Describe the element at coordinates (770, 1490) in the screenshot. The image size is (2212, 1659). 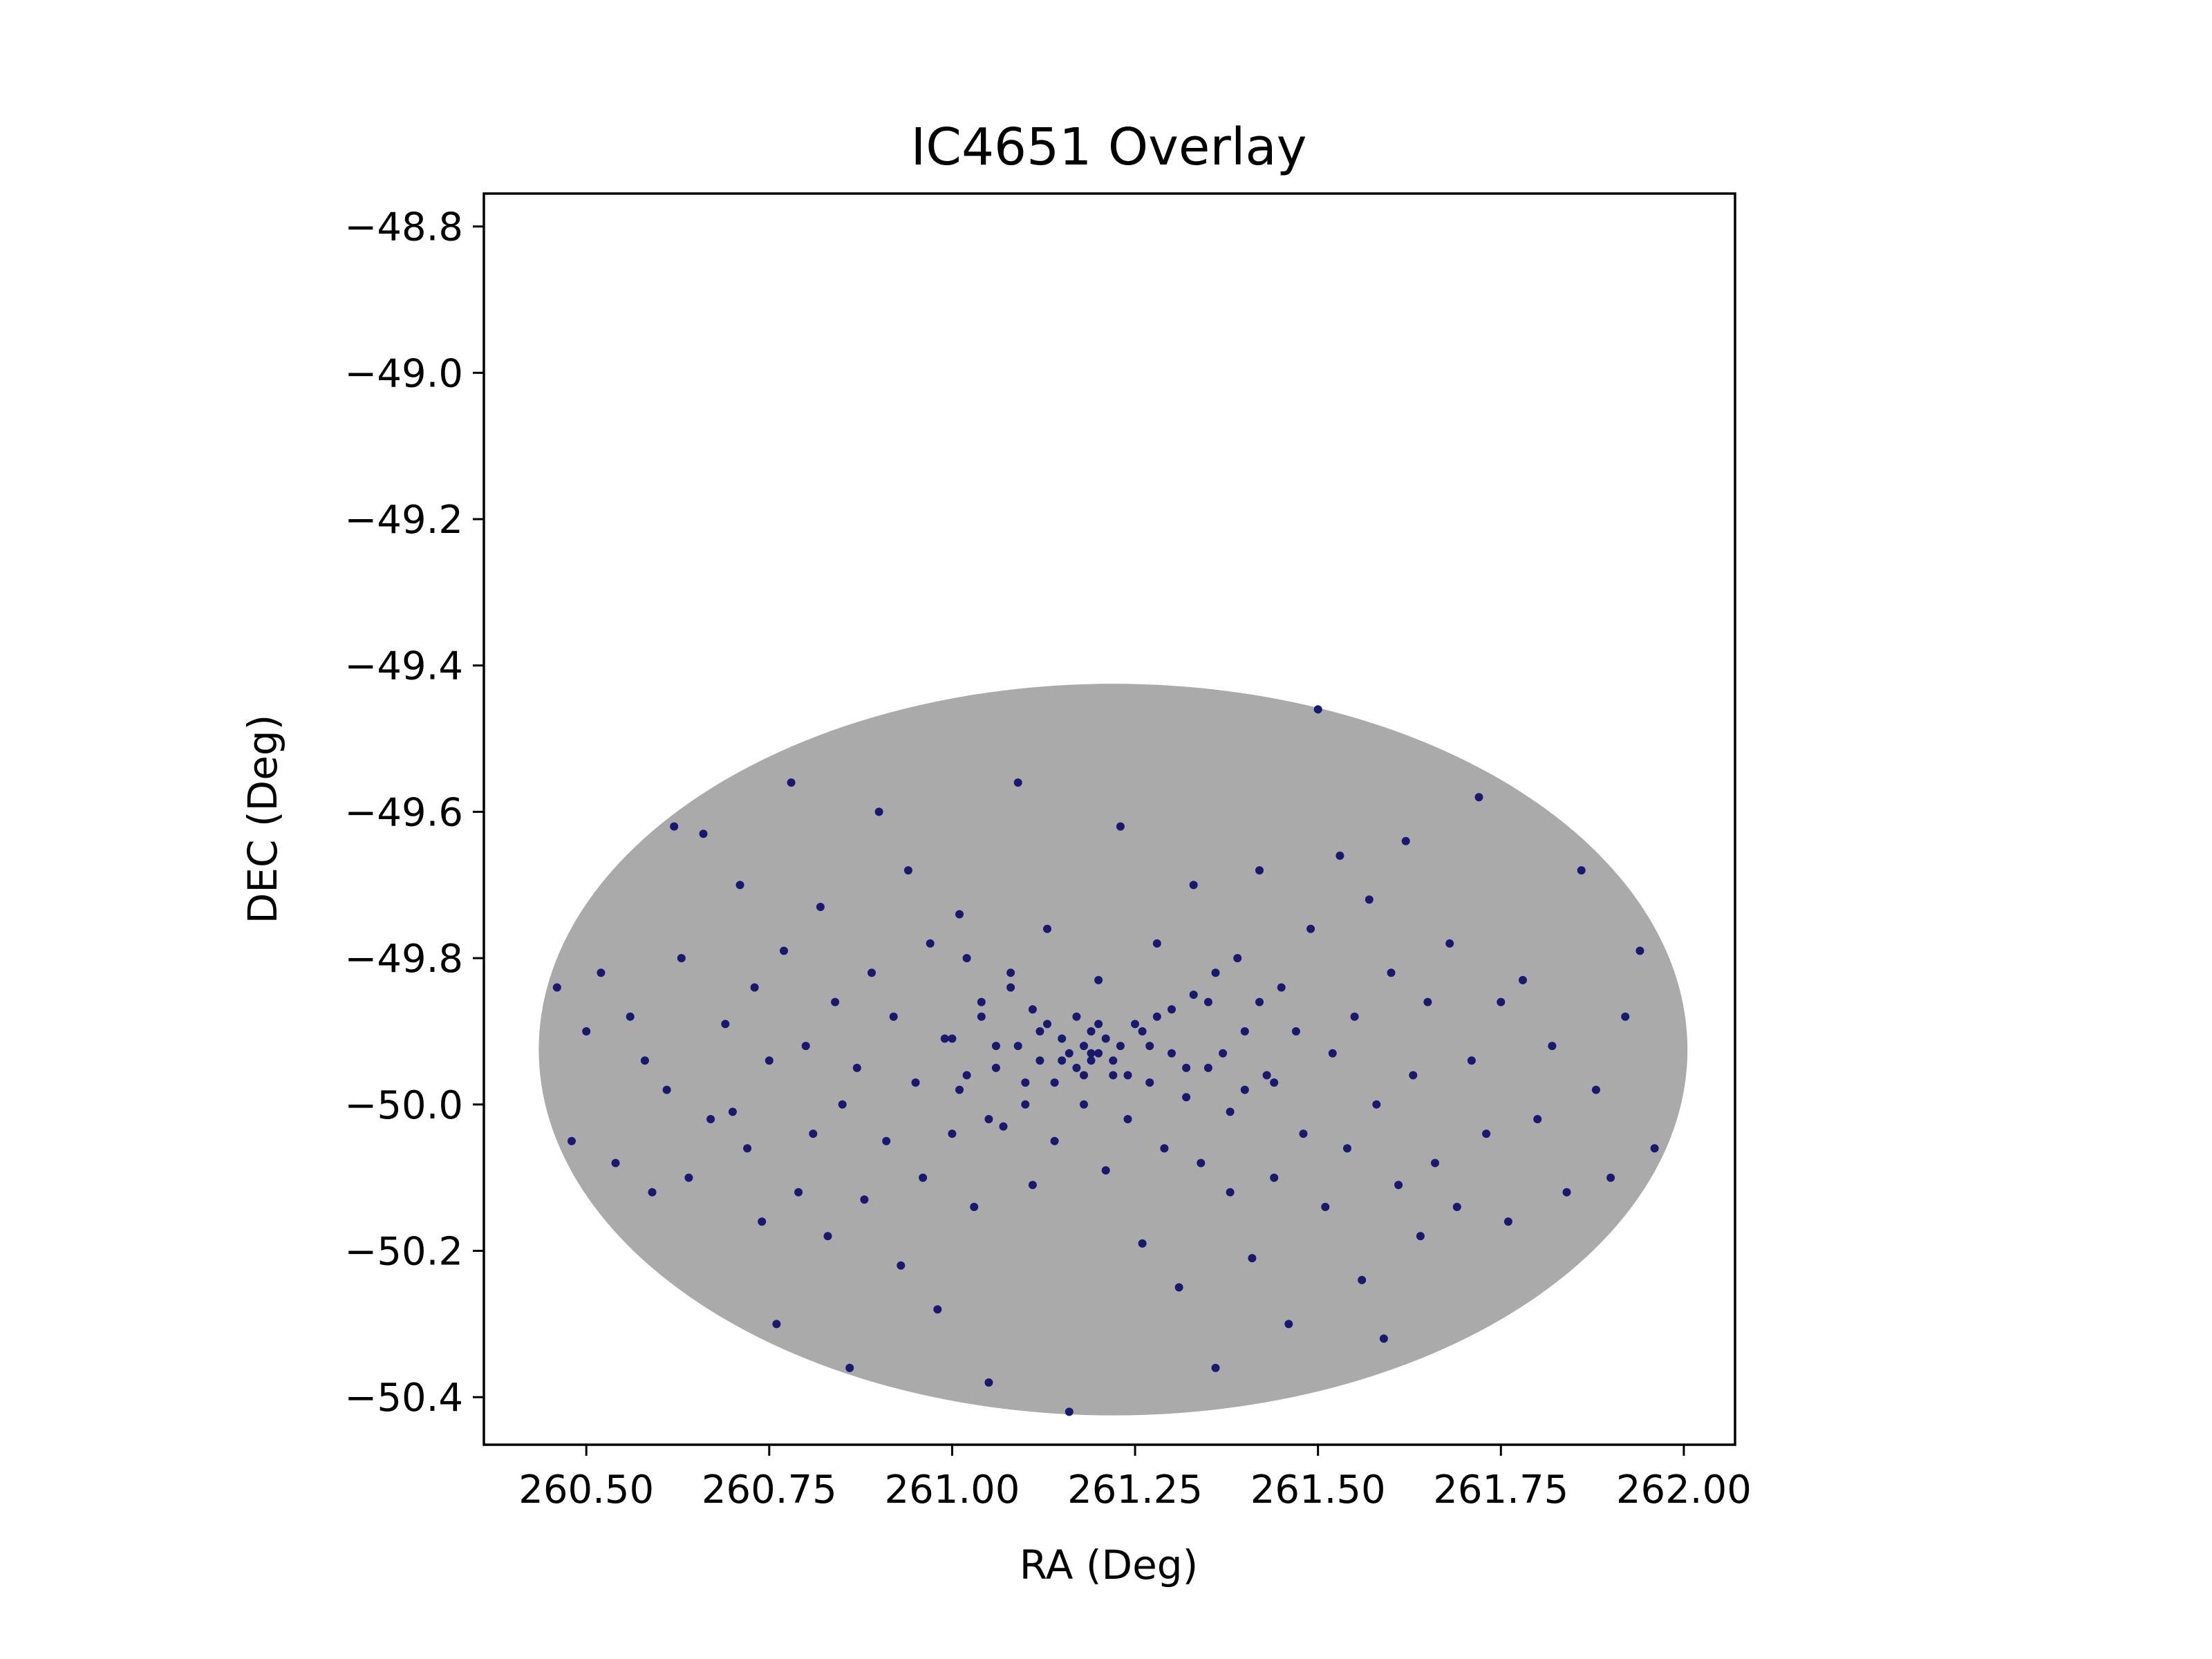
I see `x-tick-label: 260.75` at that location.